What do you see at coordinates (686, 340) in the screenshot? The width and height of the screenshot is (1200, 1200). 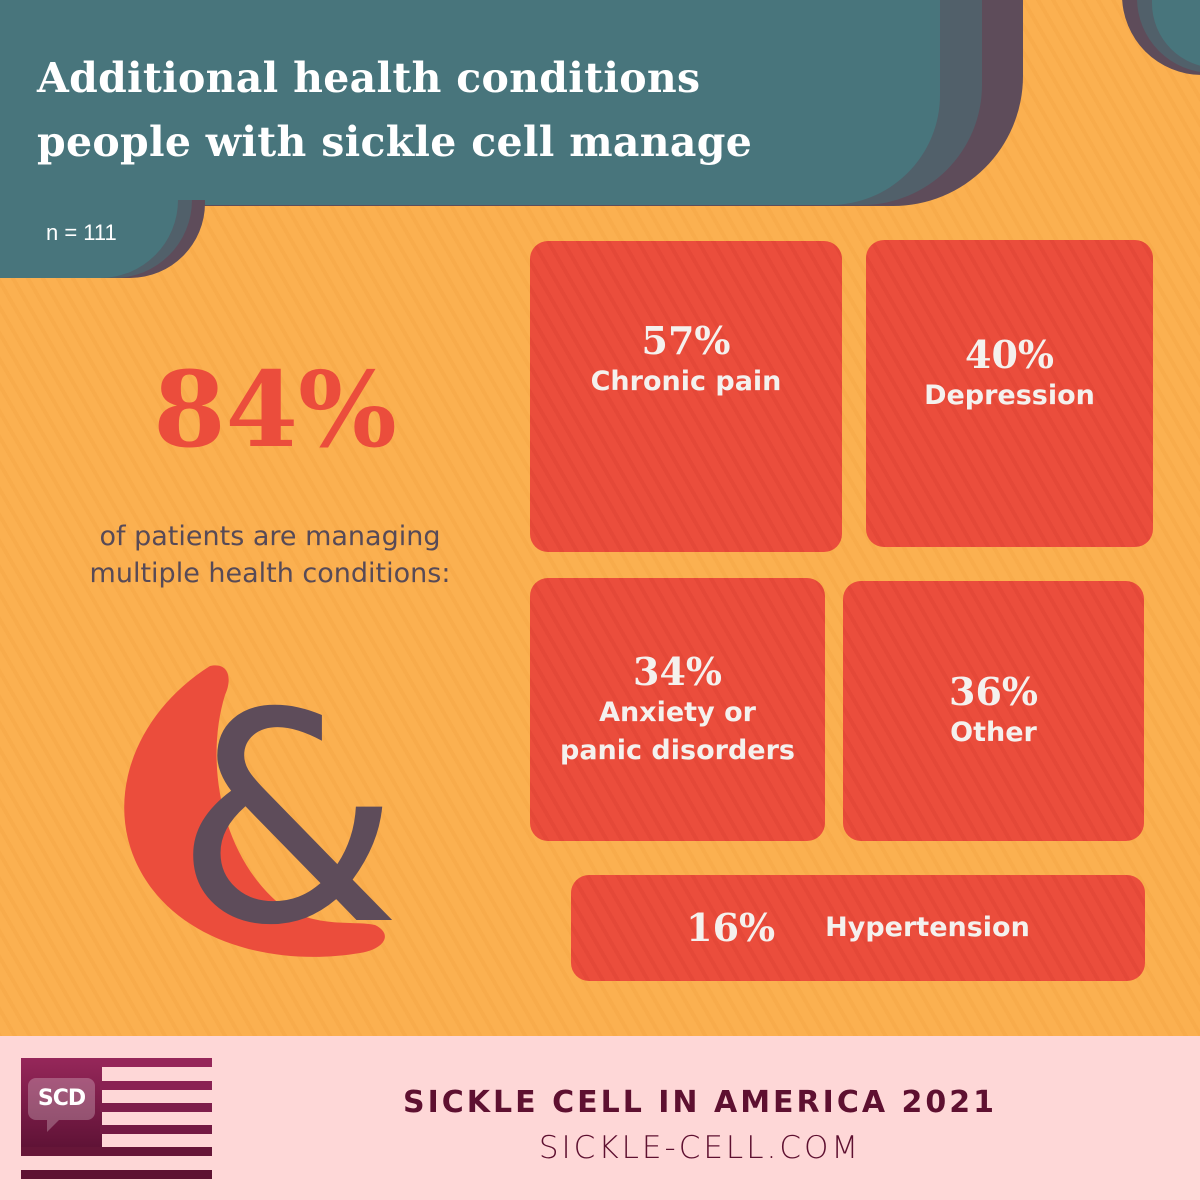 I see `card-percent: 57%` at bounding box center [686, 340].